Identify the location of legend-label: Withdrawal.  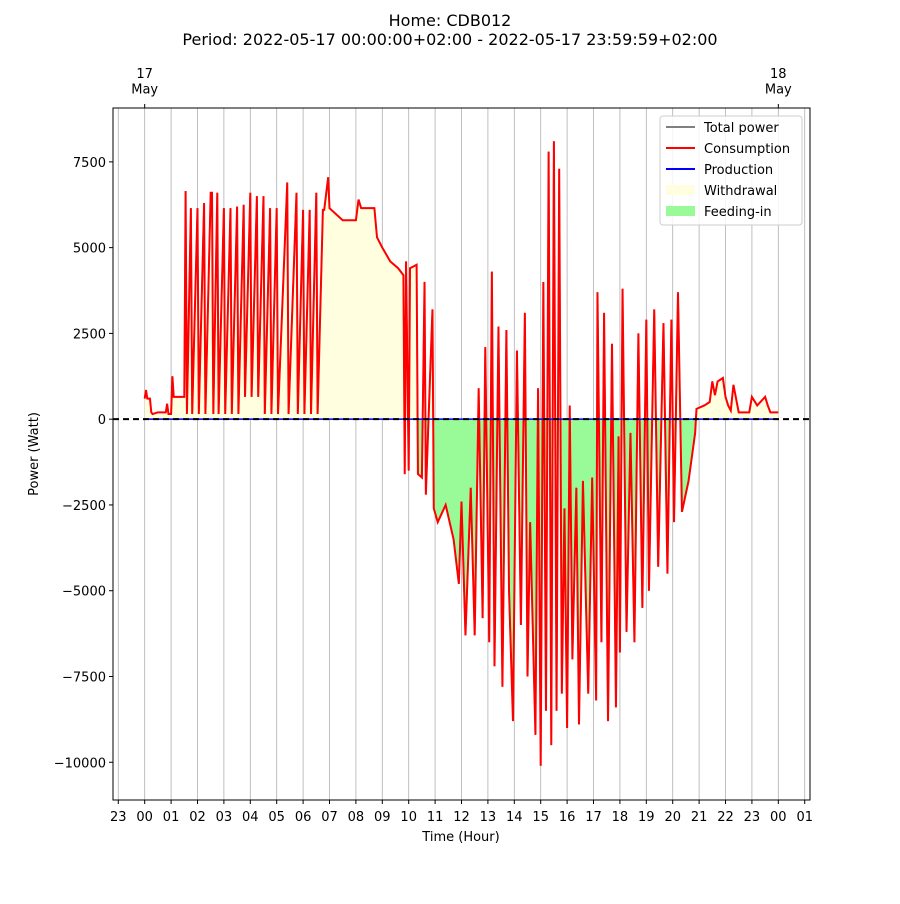
(740, 191).